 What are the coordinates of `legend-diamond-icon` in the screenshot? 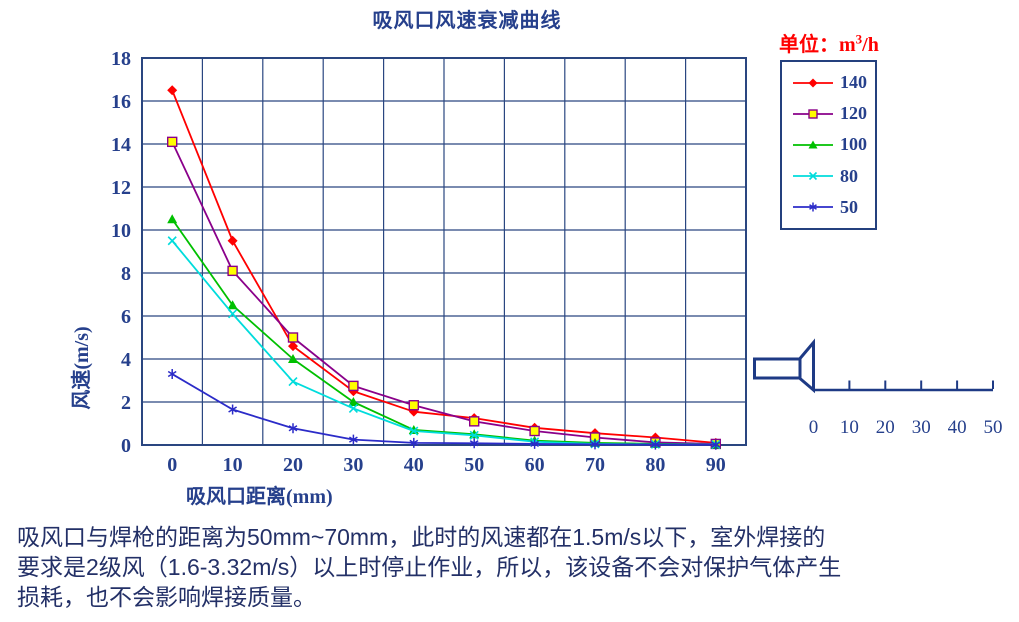 It's located at (813, 83).